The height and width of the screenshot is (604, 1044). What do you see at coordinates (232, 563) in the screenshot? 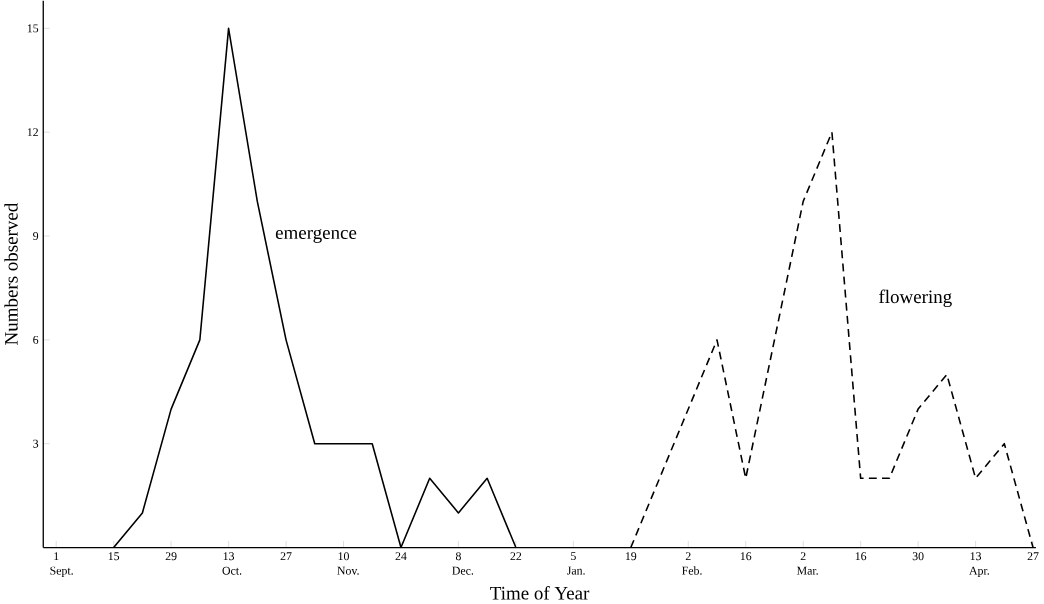
I see `x-tick-label: 13 Oct.` at bounding box center [232, 563].